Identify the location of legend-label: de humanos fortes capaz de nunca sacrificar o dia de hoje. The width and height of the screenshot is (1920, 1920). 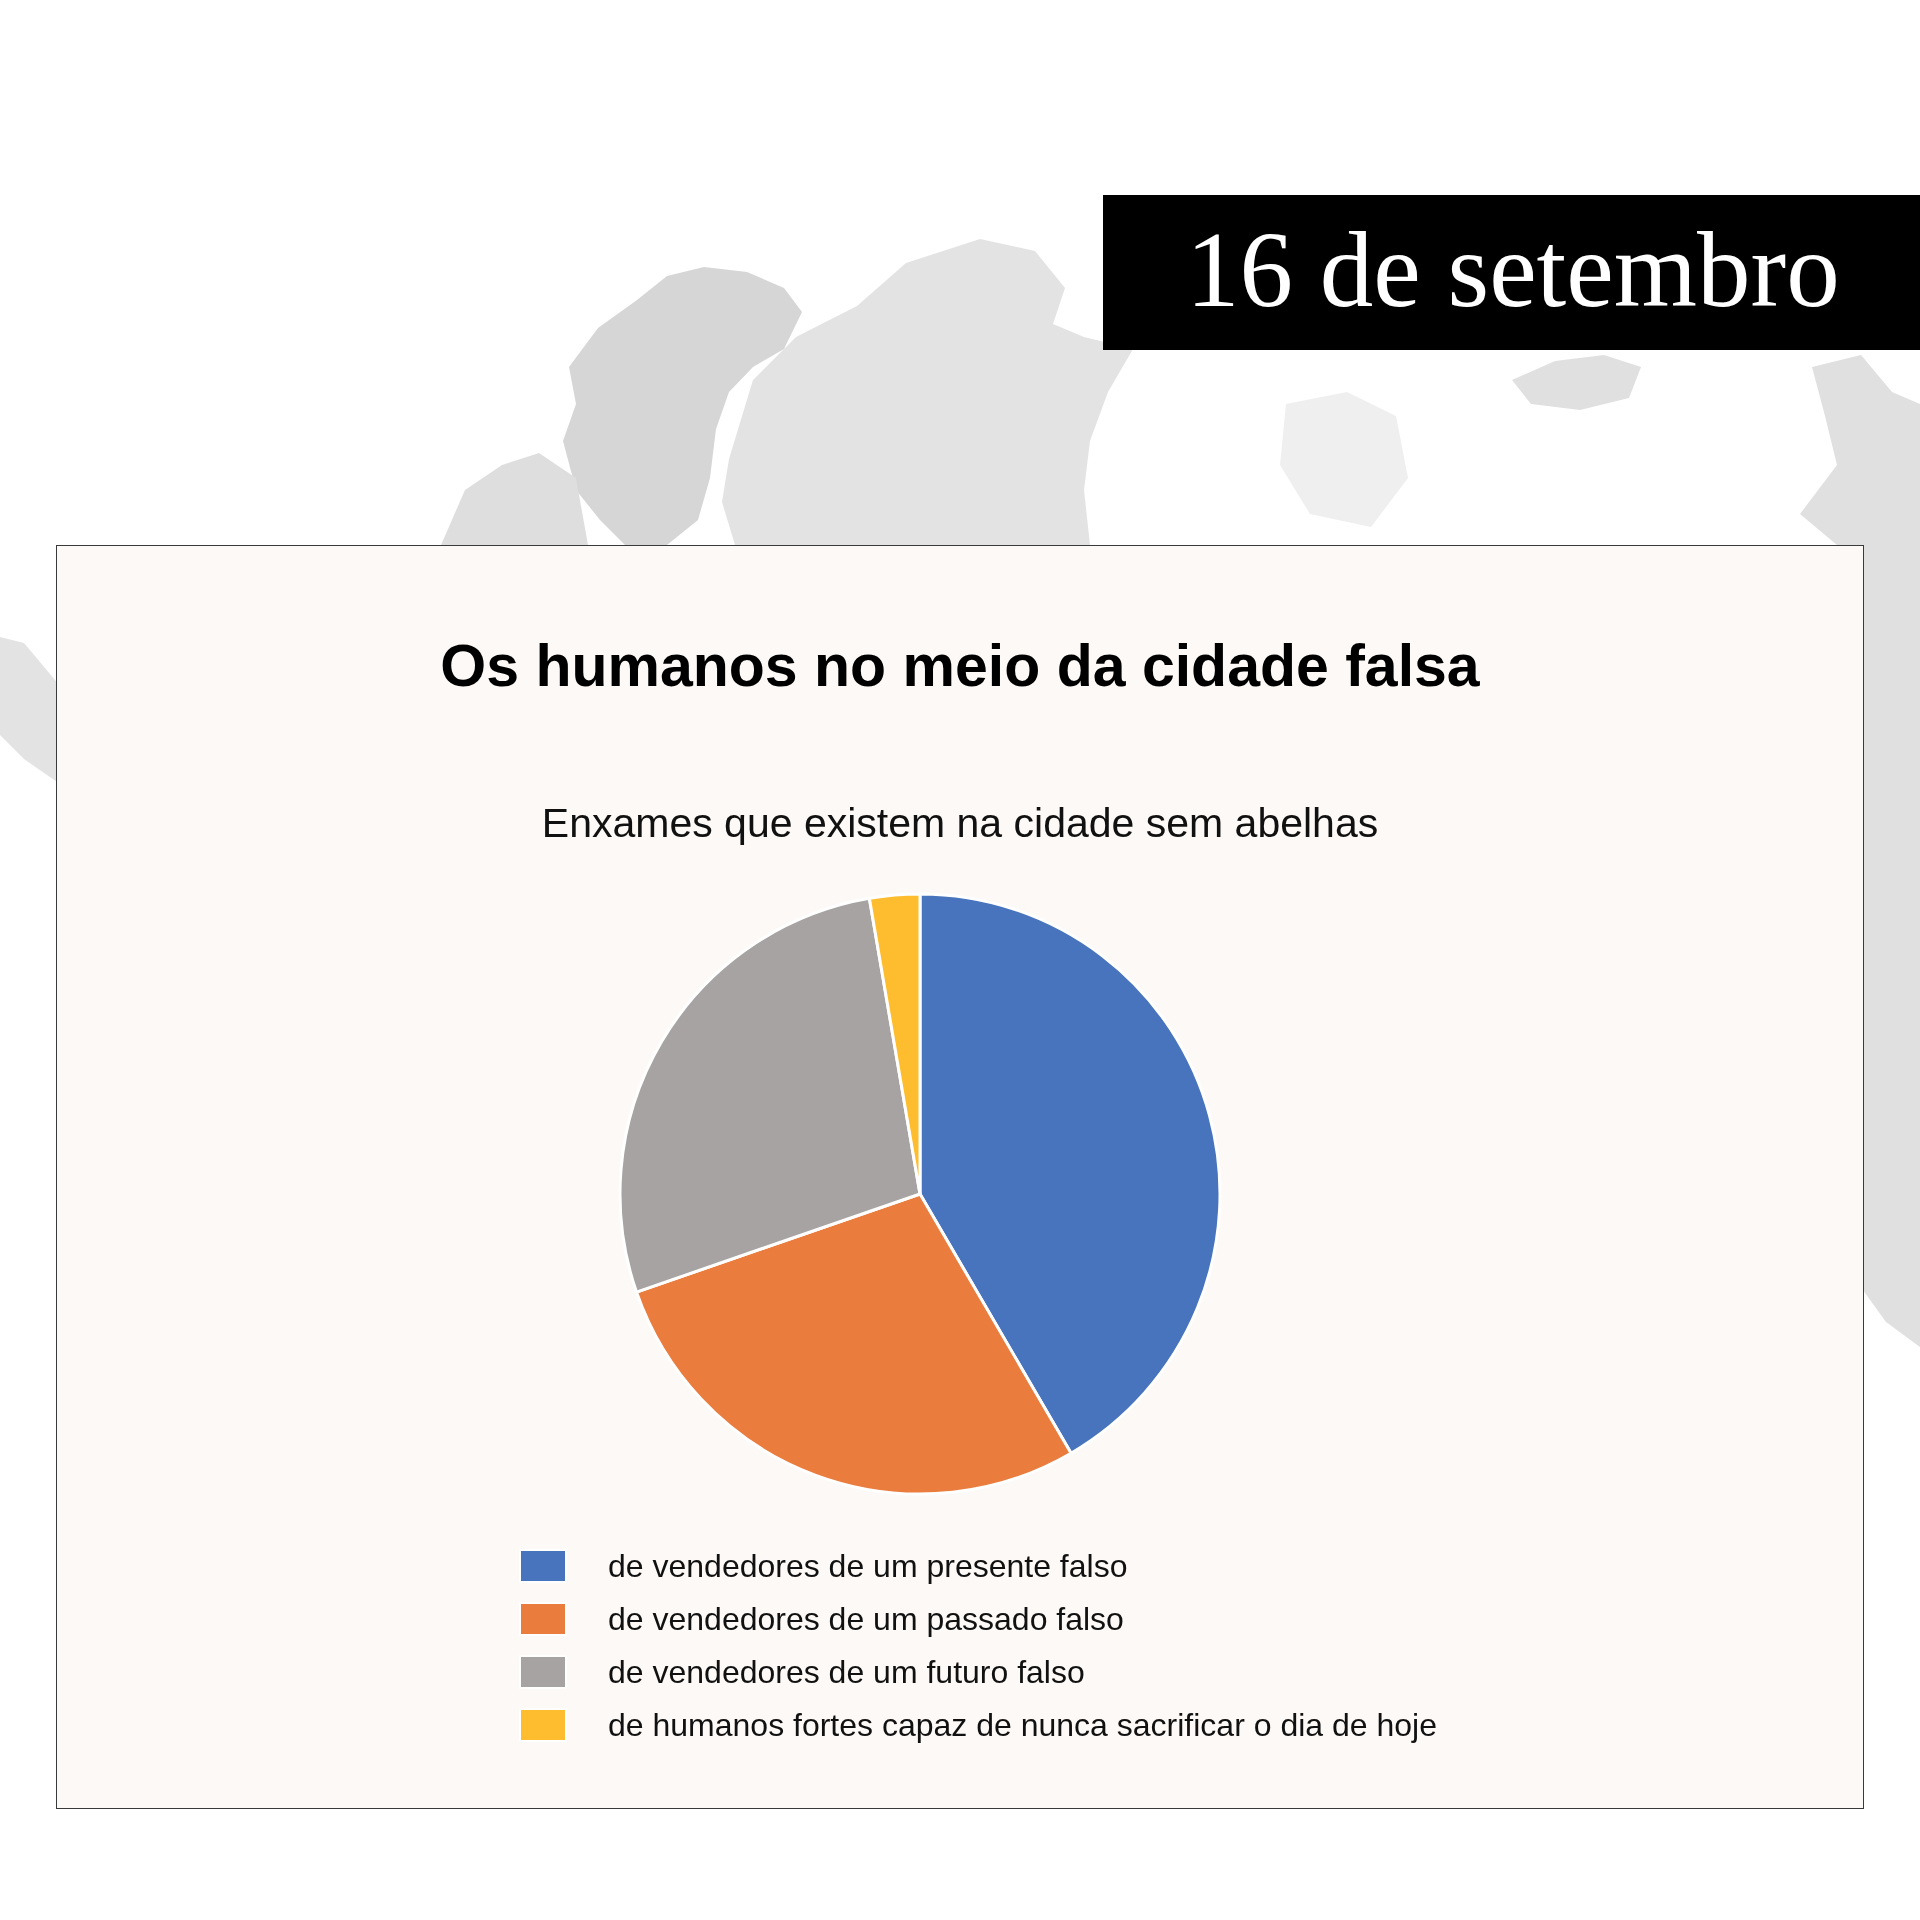
(1022, 1725).